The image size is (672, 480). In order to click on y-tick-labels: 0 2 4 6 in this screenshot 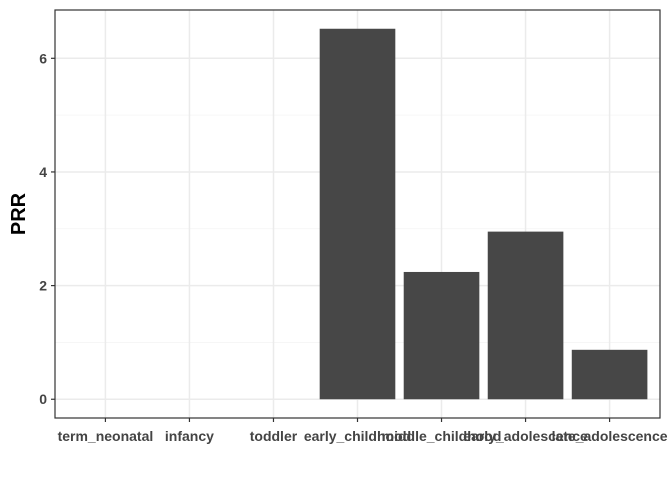, I will do `click(43, 228)`.